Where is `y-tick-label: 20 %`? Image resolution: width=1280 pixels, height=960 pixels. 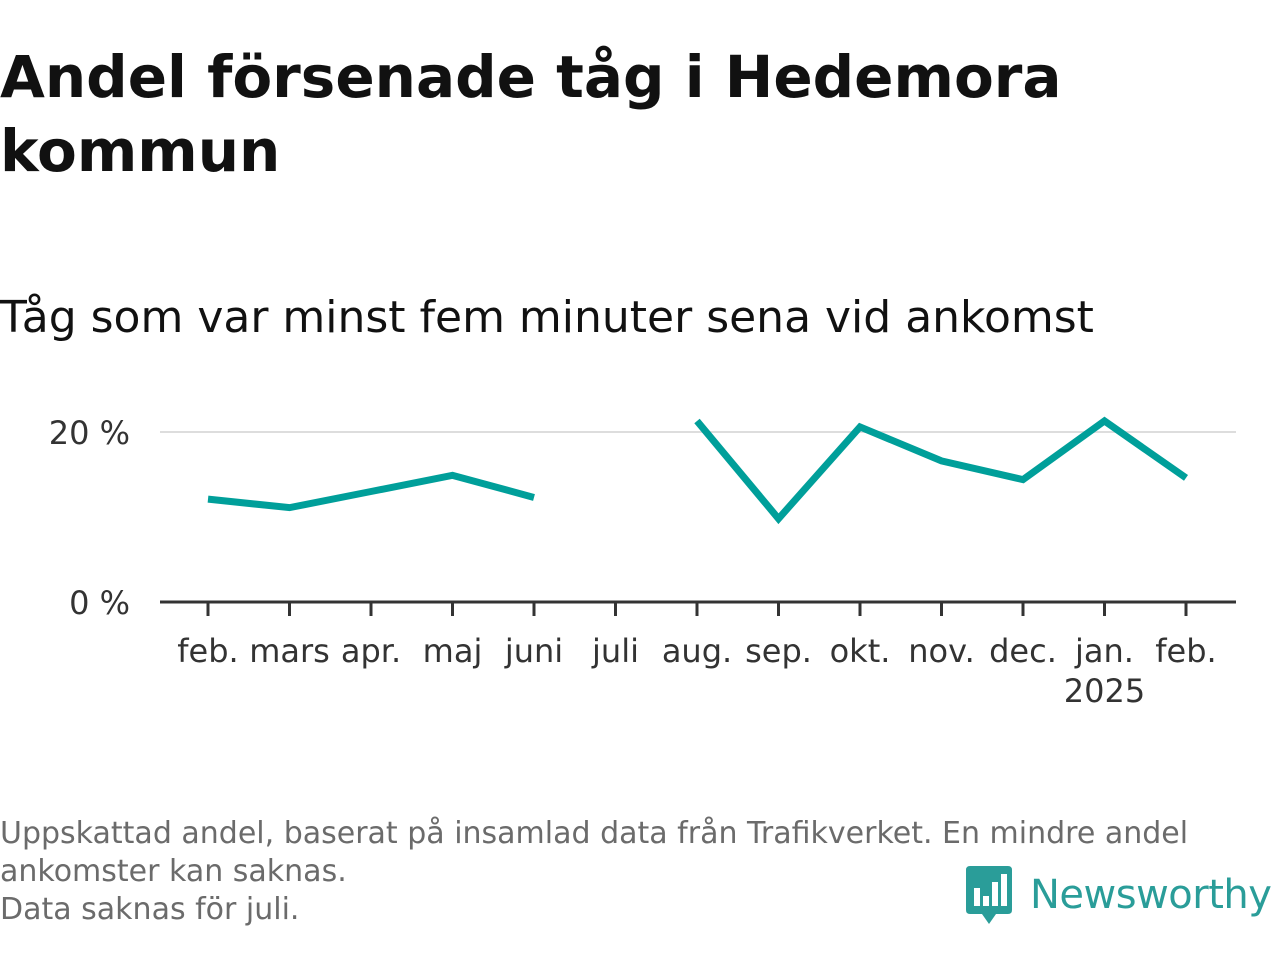 y-tick-label: 20 % is located at coordinates (89, 433).